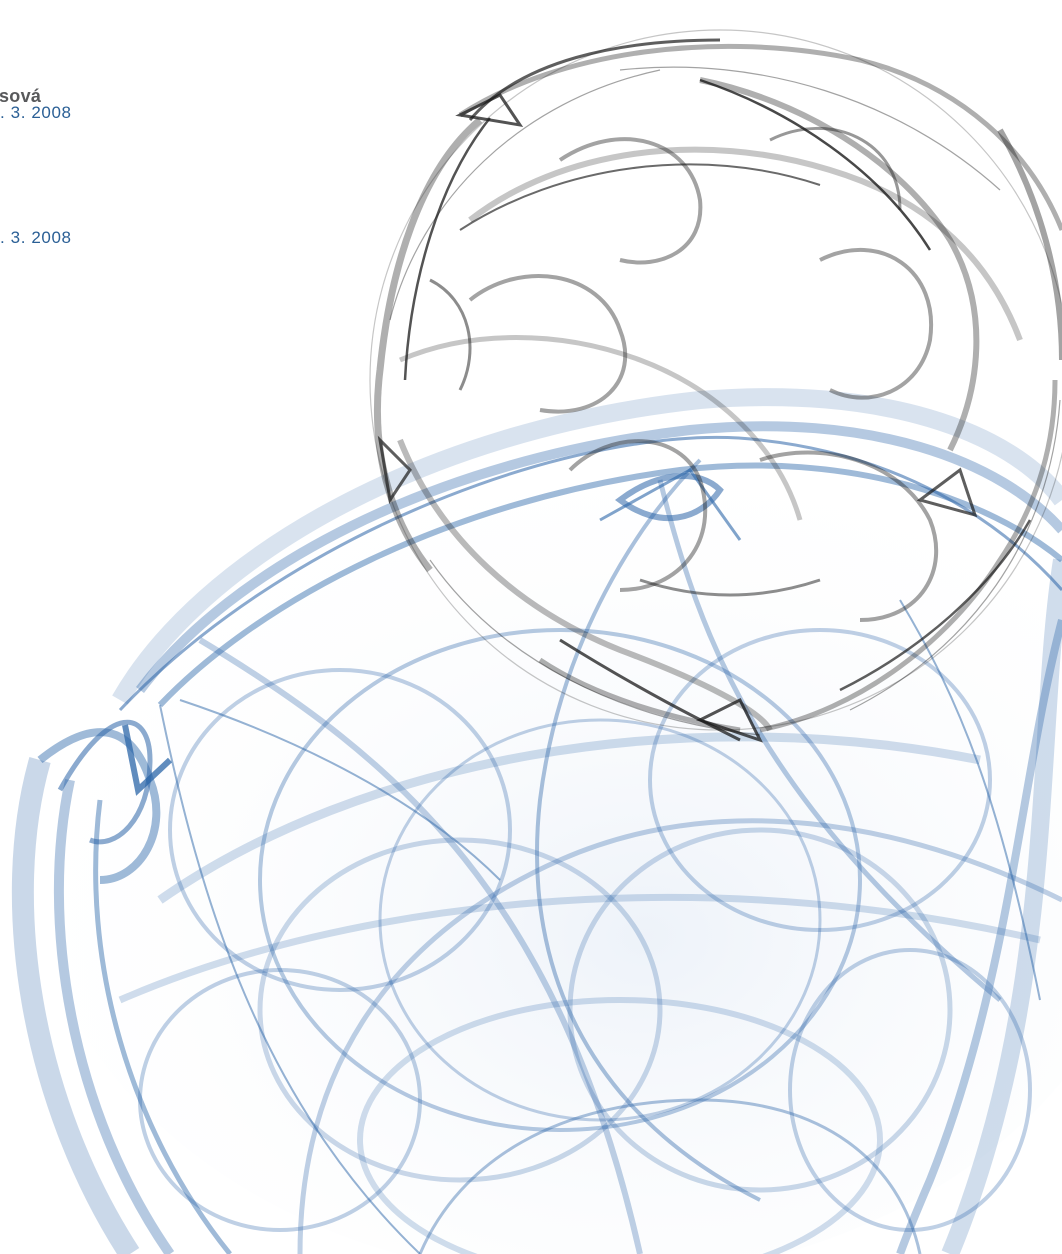 Image resolution: width=1062 pixels, height=1254 pixels. What do you see at coordinates (21, 96) in the screenshot?
I see `artist-name-fragment: sová` at bounding box center [21, 96].